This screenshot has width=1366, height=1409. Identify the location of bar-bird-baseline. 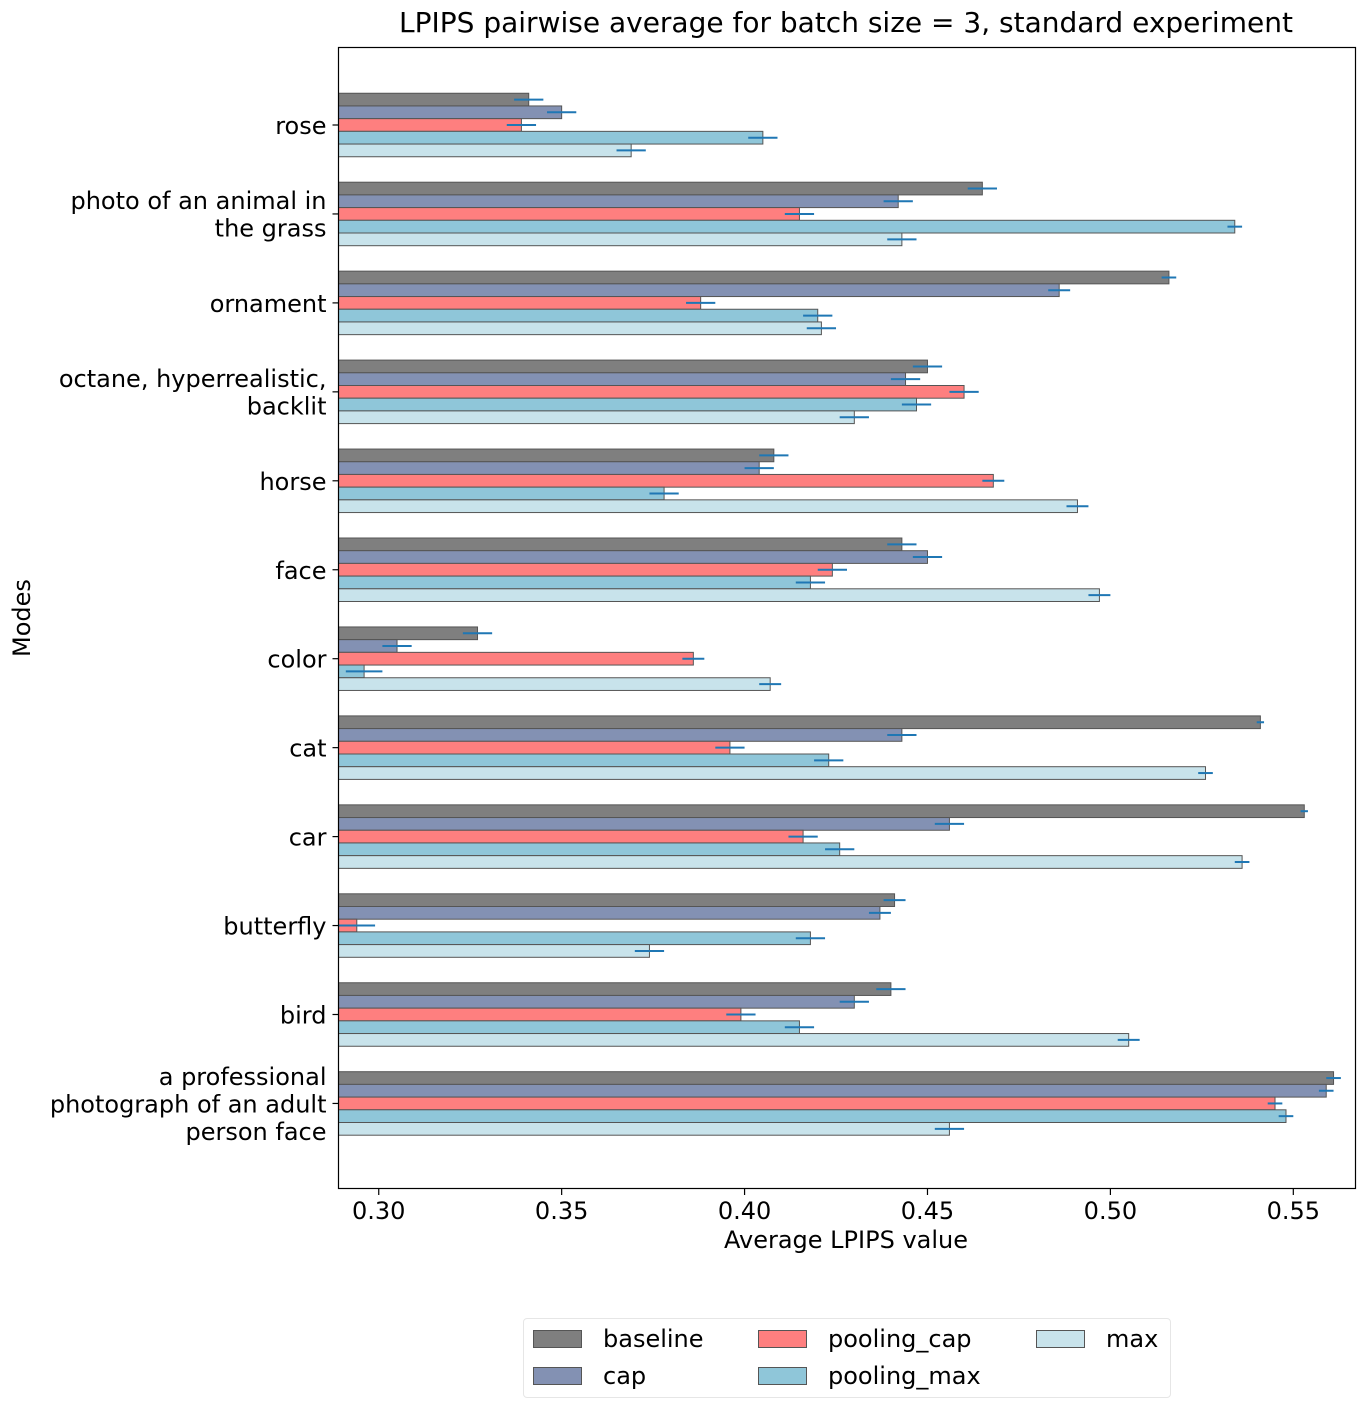
(615, 989).